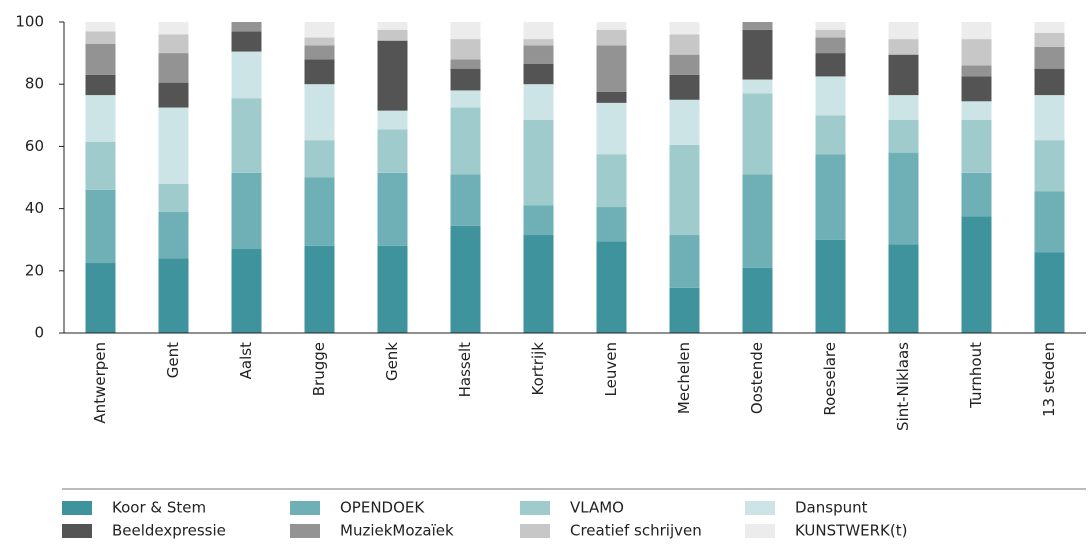 This screenshot has width=1089, height=548. I want to click on x-tick-label: Aalst, so click(246, 360).